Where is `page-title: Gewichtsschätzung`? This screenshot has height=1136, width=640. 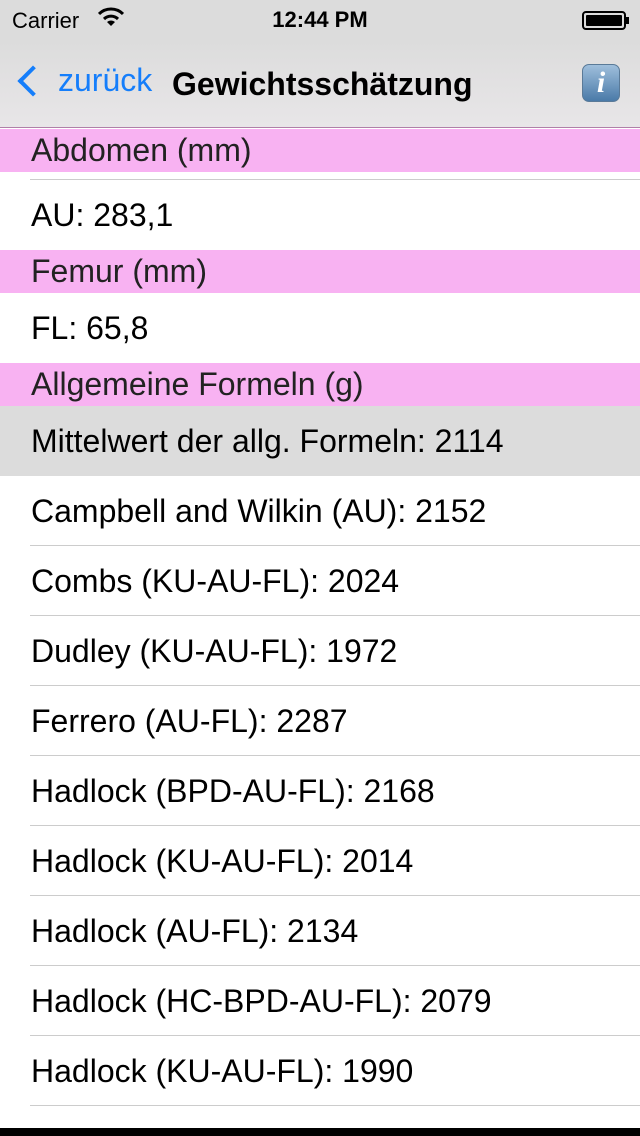
page-title: Gewichtsschätzung is located at coordinates (322, 84).